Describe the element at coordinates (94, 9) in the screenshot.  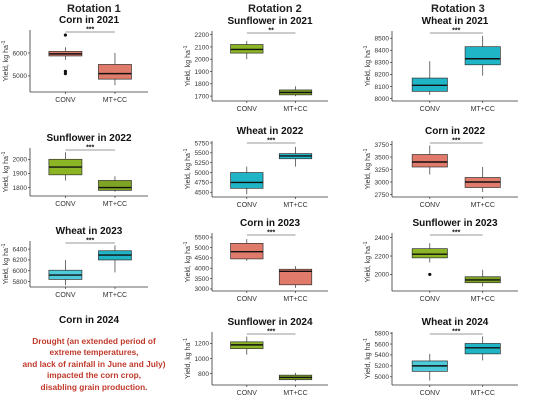
I see `rotation-1-header: Rotation 1` at that location.